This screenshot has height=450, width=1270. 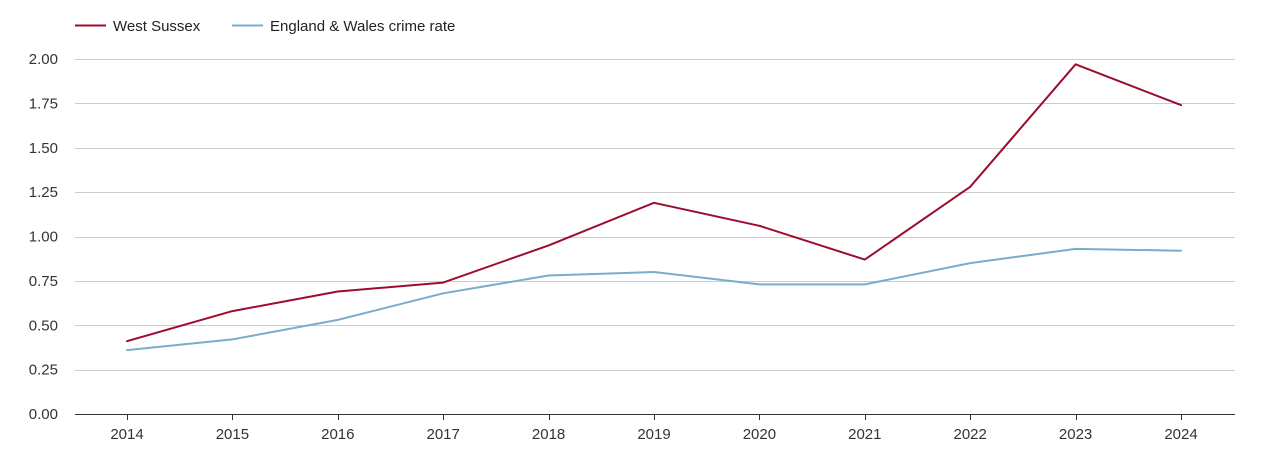 I want to click on y-tick-label: 0.00, so click(x=43, y=414).